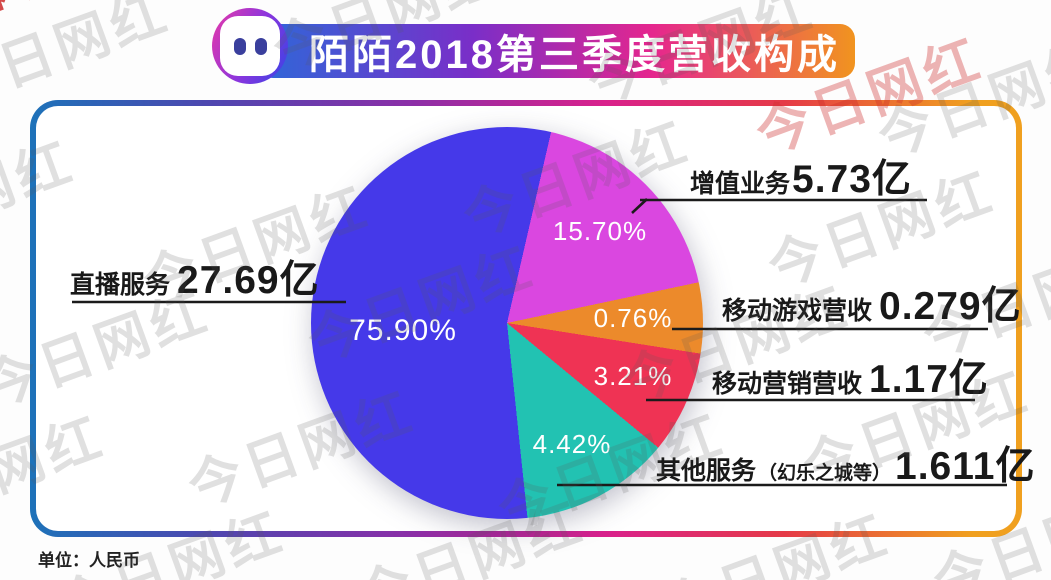 This screenshot has width=1051, height=580. I want to click on callout-label: 直播服务, so click(120, 285).